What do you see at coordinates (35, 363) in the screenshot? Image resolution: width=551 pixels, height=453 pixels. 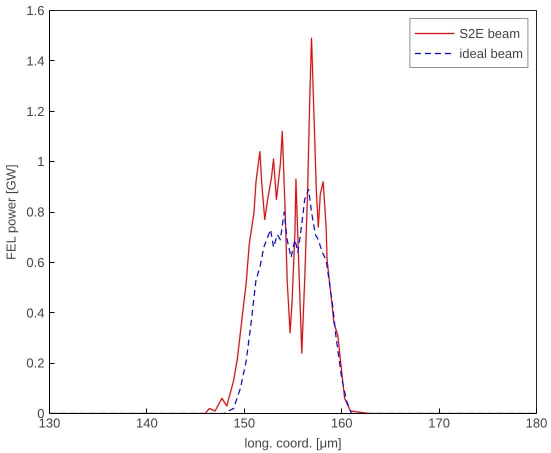 I see `y-tick-label: 0.2` at bounding box center [35, 363].